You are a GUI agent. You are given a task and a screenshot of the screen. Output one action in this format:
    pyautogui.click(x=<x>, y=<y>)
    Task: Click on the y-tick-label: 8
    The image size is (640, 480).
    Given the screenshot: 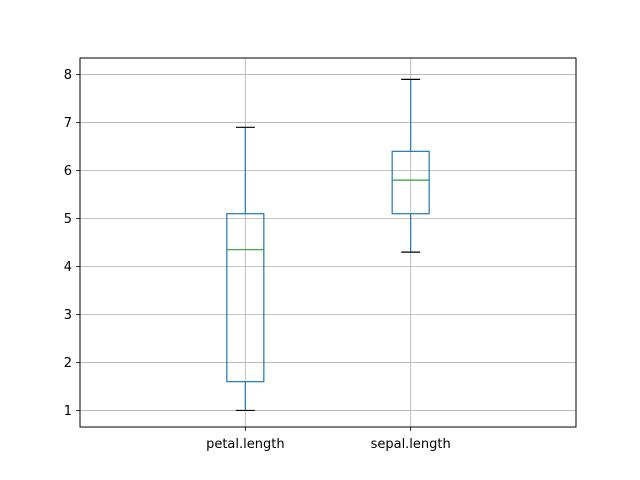 What is the action you would take?
    pyautogui.click(x=68, y=75)
    